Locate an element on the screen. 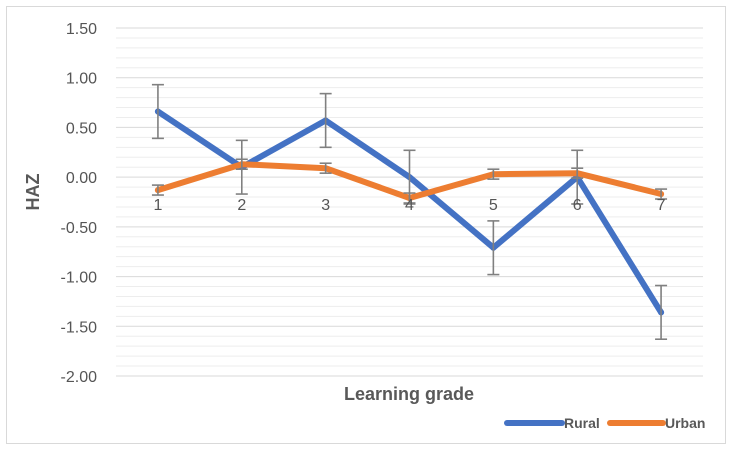 This screenshot has width=732, height=455. y-tick-label: 1.00 is located at coordinates (81, 79).